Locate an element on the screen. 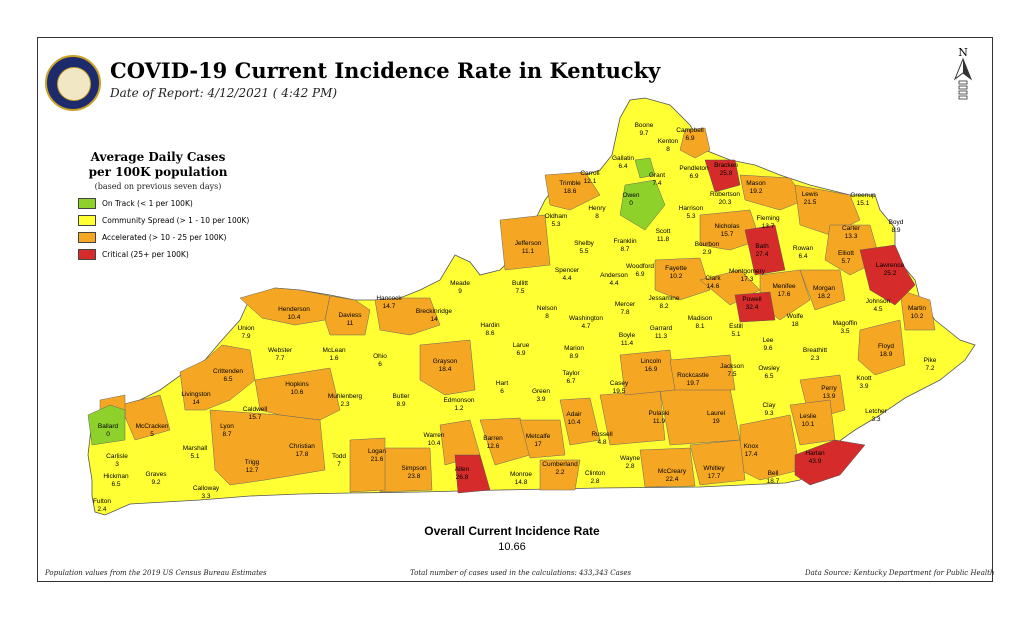 The width and height of the screenshot is (1024, 621). county-name: Barren is located at coordinates (493, 438).